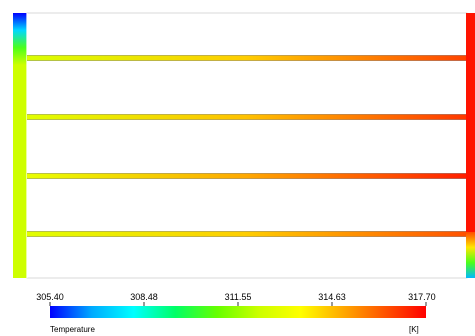 This screenshot has height=336, width=475. What do you see at coordinates (72, 329) in the screenshot?
I see `legend-title: Temperature` at bounding box center [72, 329].